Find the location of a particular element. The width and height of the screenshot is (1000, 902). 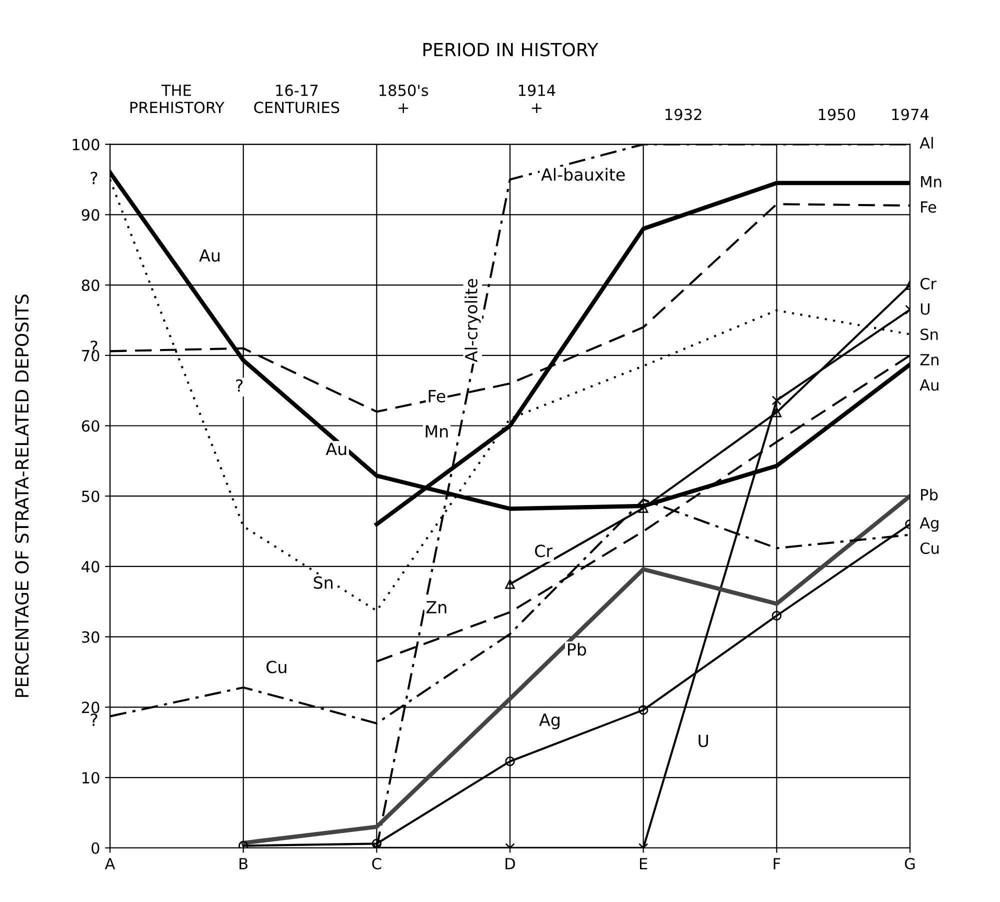

x-tick-label: E is located at coordinates (644, 864).